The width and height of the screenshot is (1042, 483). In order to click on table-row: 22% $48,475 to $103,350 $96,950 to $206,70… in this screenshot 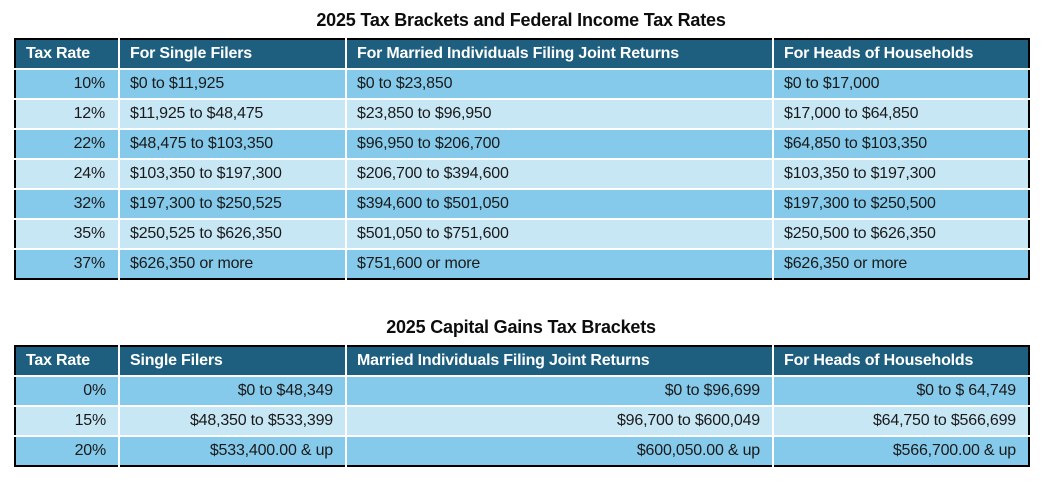, I will do `click(522, 144)`.